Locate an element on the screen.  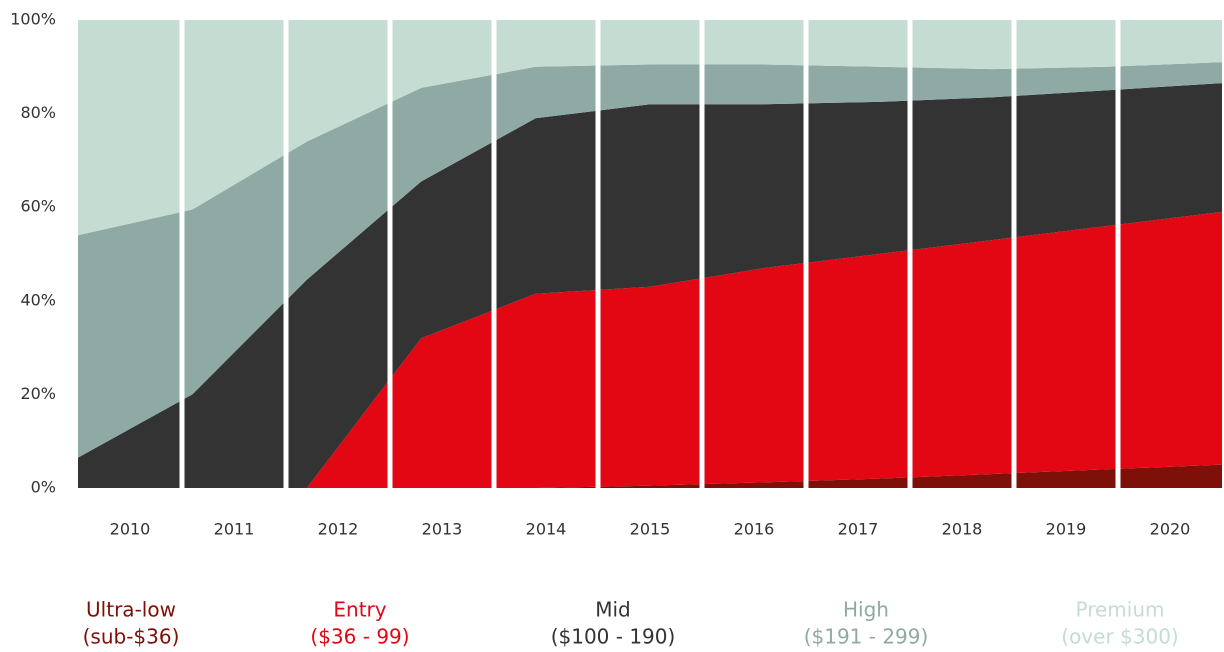
x-tick-label: 2012 is located at coordinates (338, 529).